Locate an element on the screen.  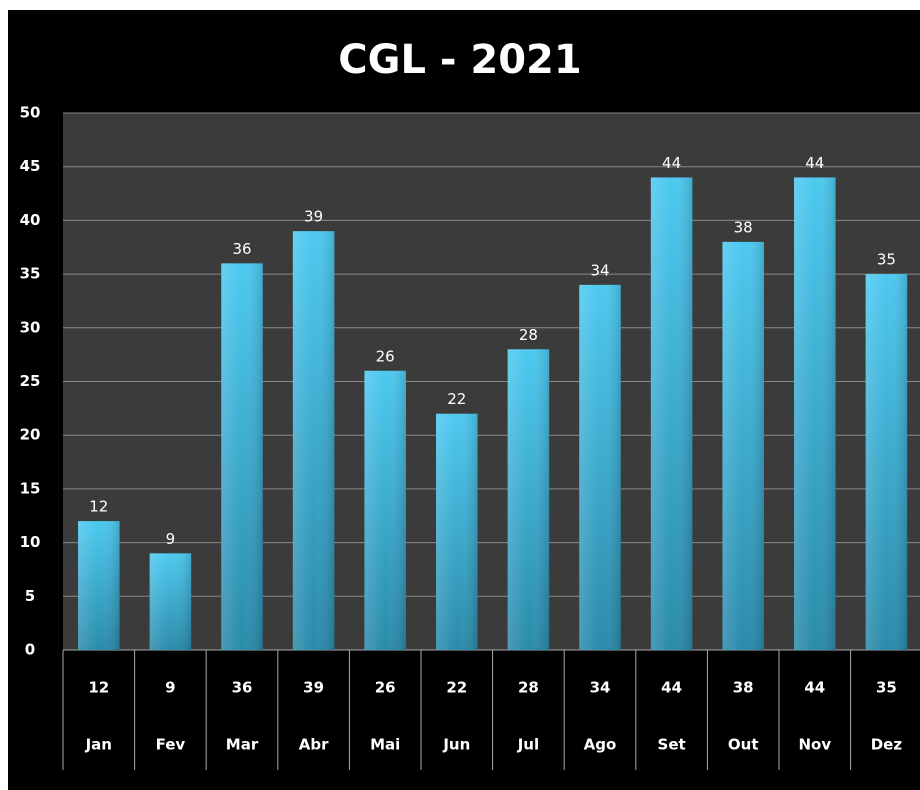
table-value: 26 is located at coordinates (385, 688).